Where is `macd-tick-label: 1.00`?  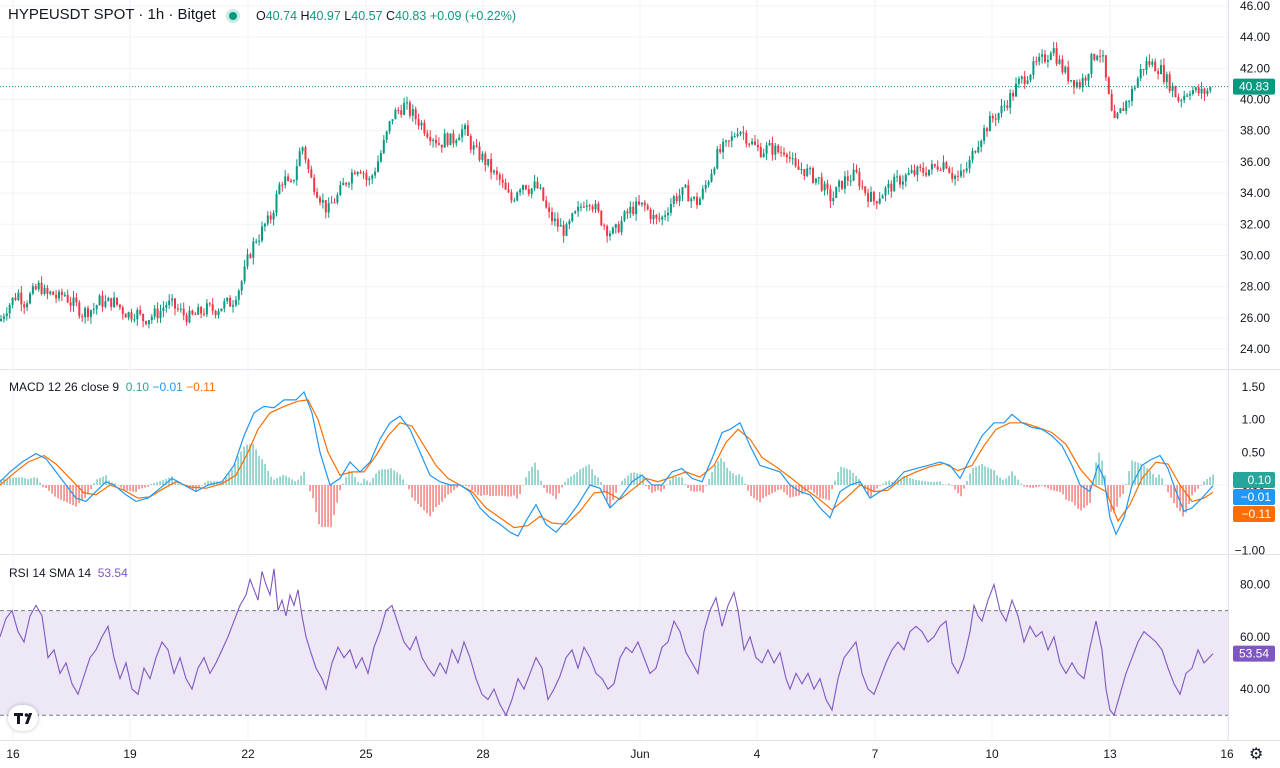 macd-tick-label: 1.00 is located at coordinates (1254, 420).